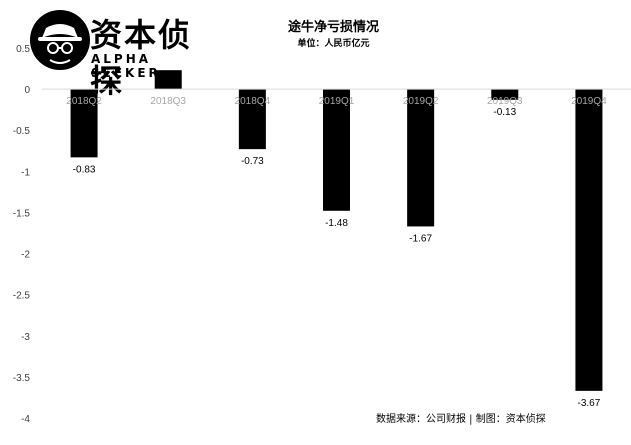 This screenshot has height=445, width=631. Describe the element at coordinates (25, 172) in the screenshot. I see `y-tick-label: -1` at that location.